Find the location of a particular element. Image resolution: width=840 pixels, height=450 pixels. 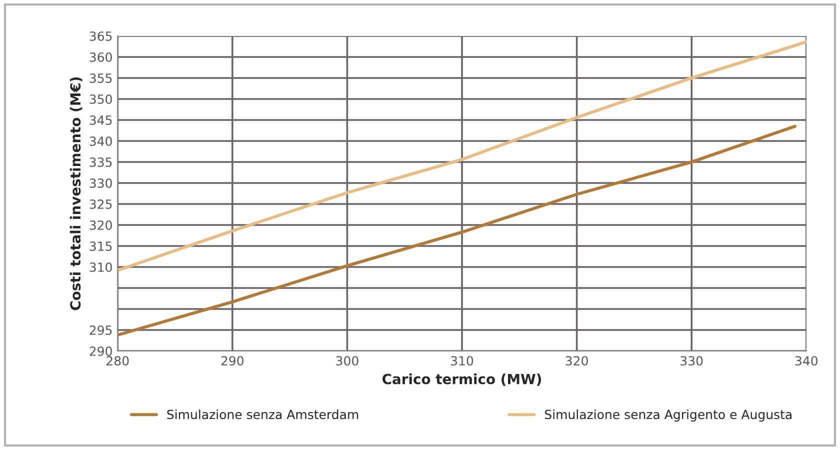

y-tick-label: 350 is located at coordinates (101, 99).